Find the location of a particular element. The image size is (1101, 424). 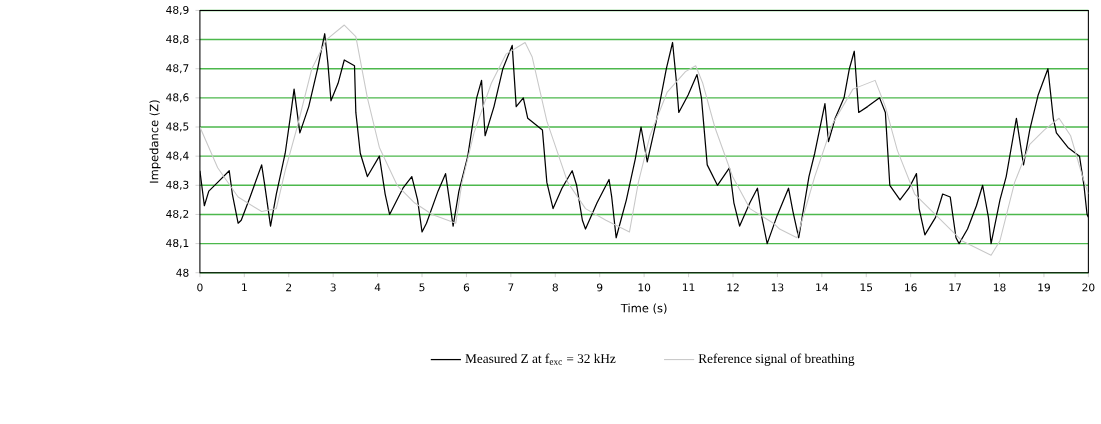

x-tick-label: 9 is located at coordinates (600, 287).